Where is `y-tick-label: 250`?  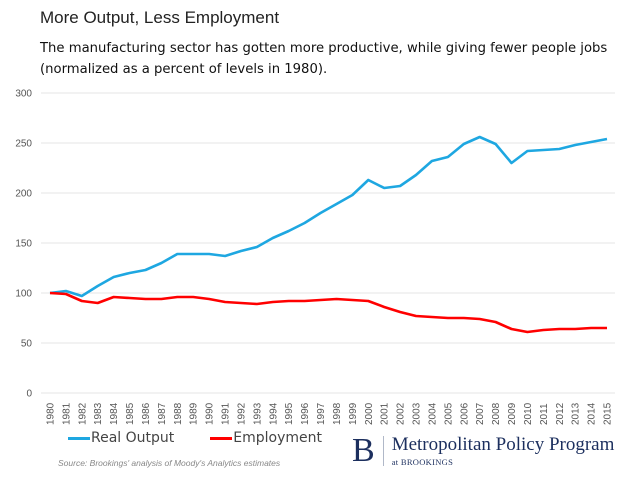
y-tick-label: 250 is located at coordinates (23, 144).